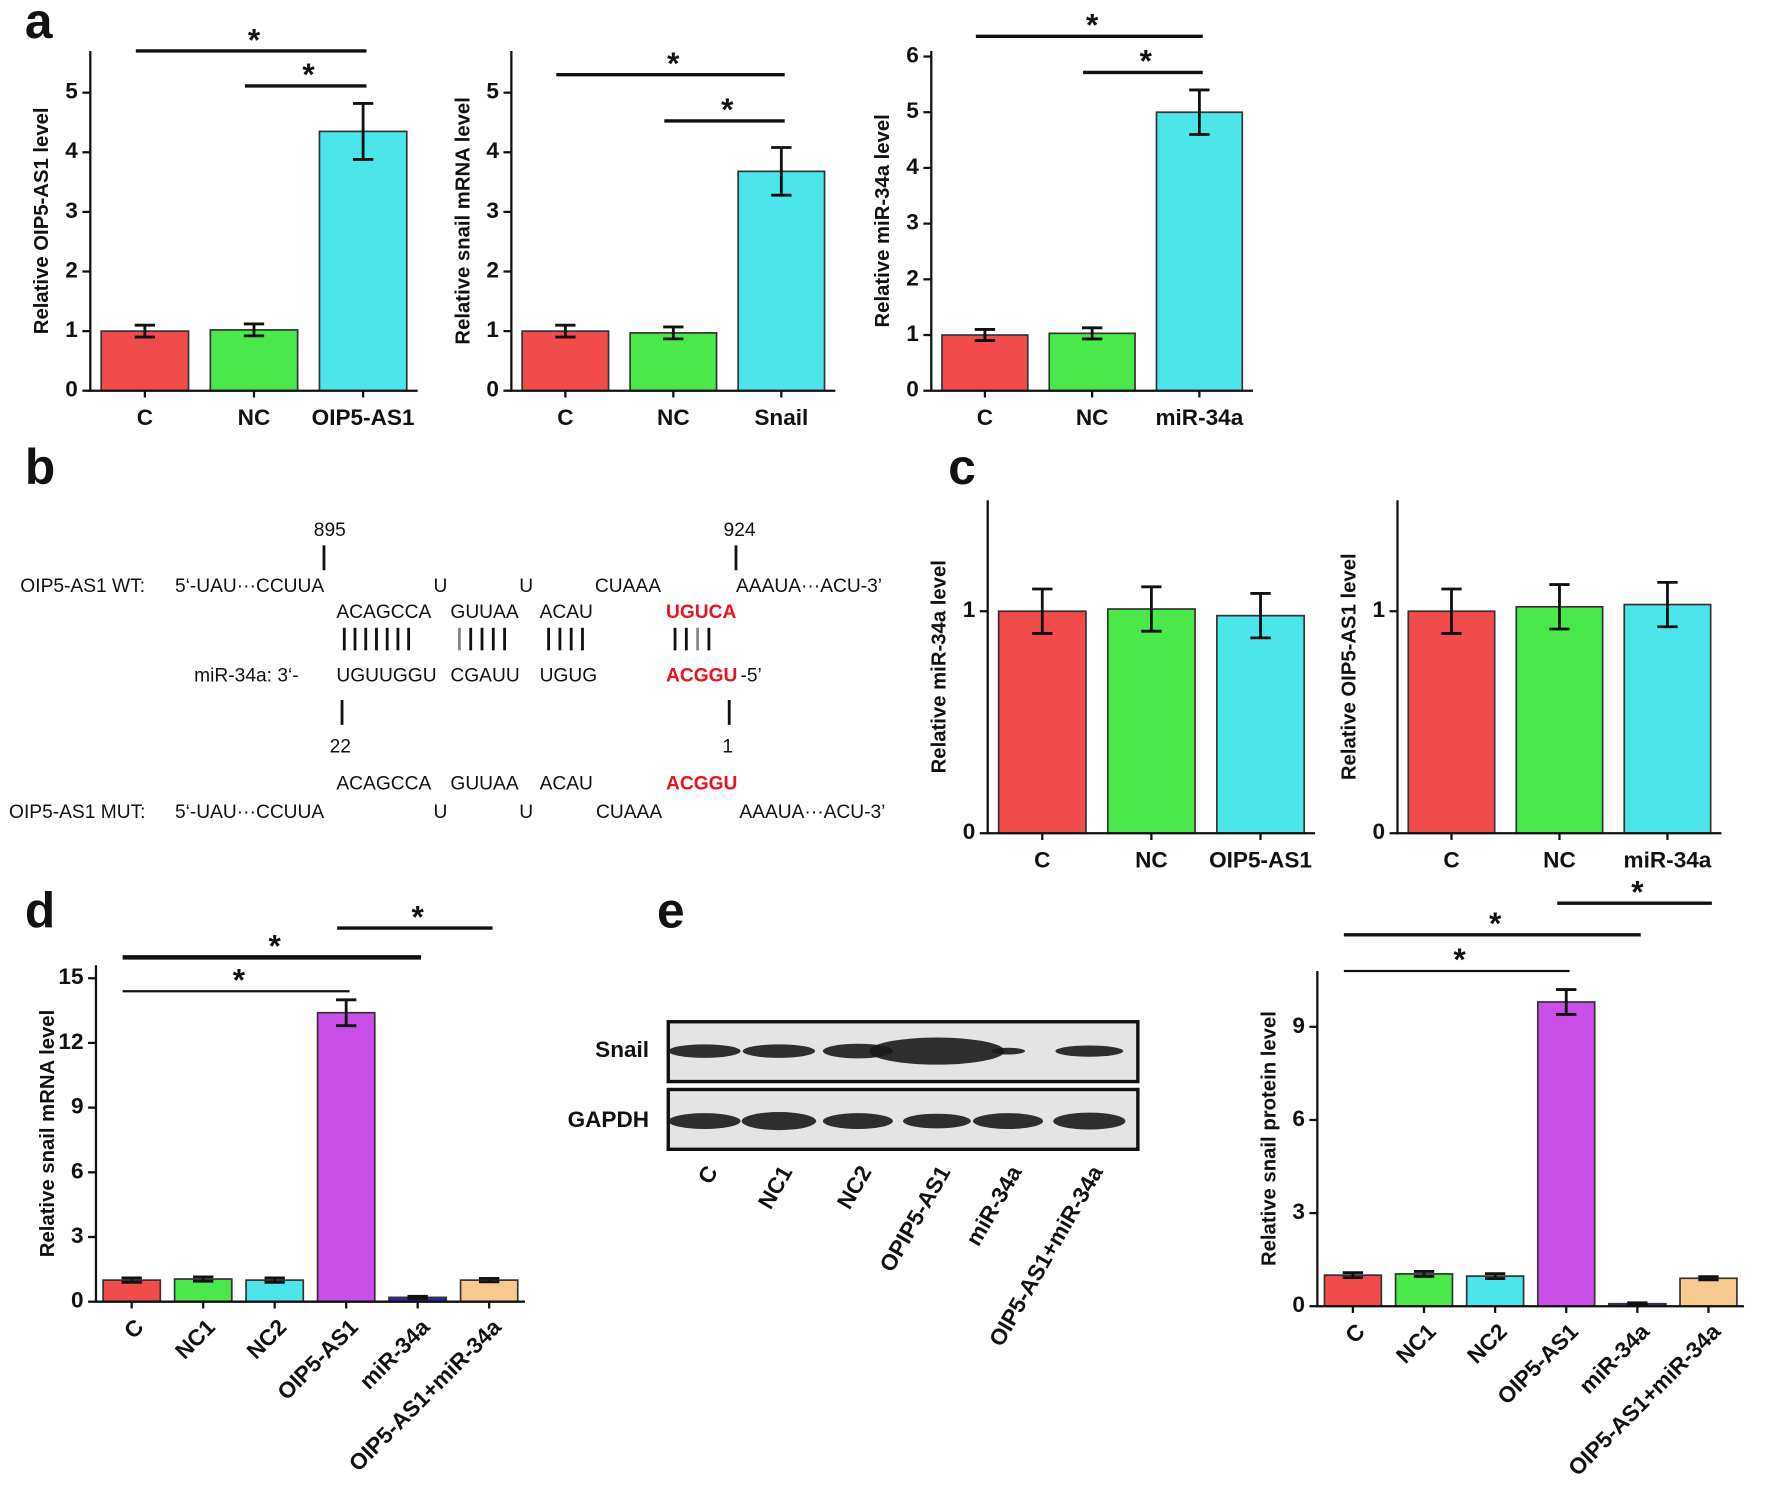 The width and height of the screenshot is (1770, 1496). What do you see at coordinates (994, 1205) in the screenshot?
I see `blot-lane-label: miR-34a` at bounding box center [994, 1205].